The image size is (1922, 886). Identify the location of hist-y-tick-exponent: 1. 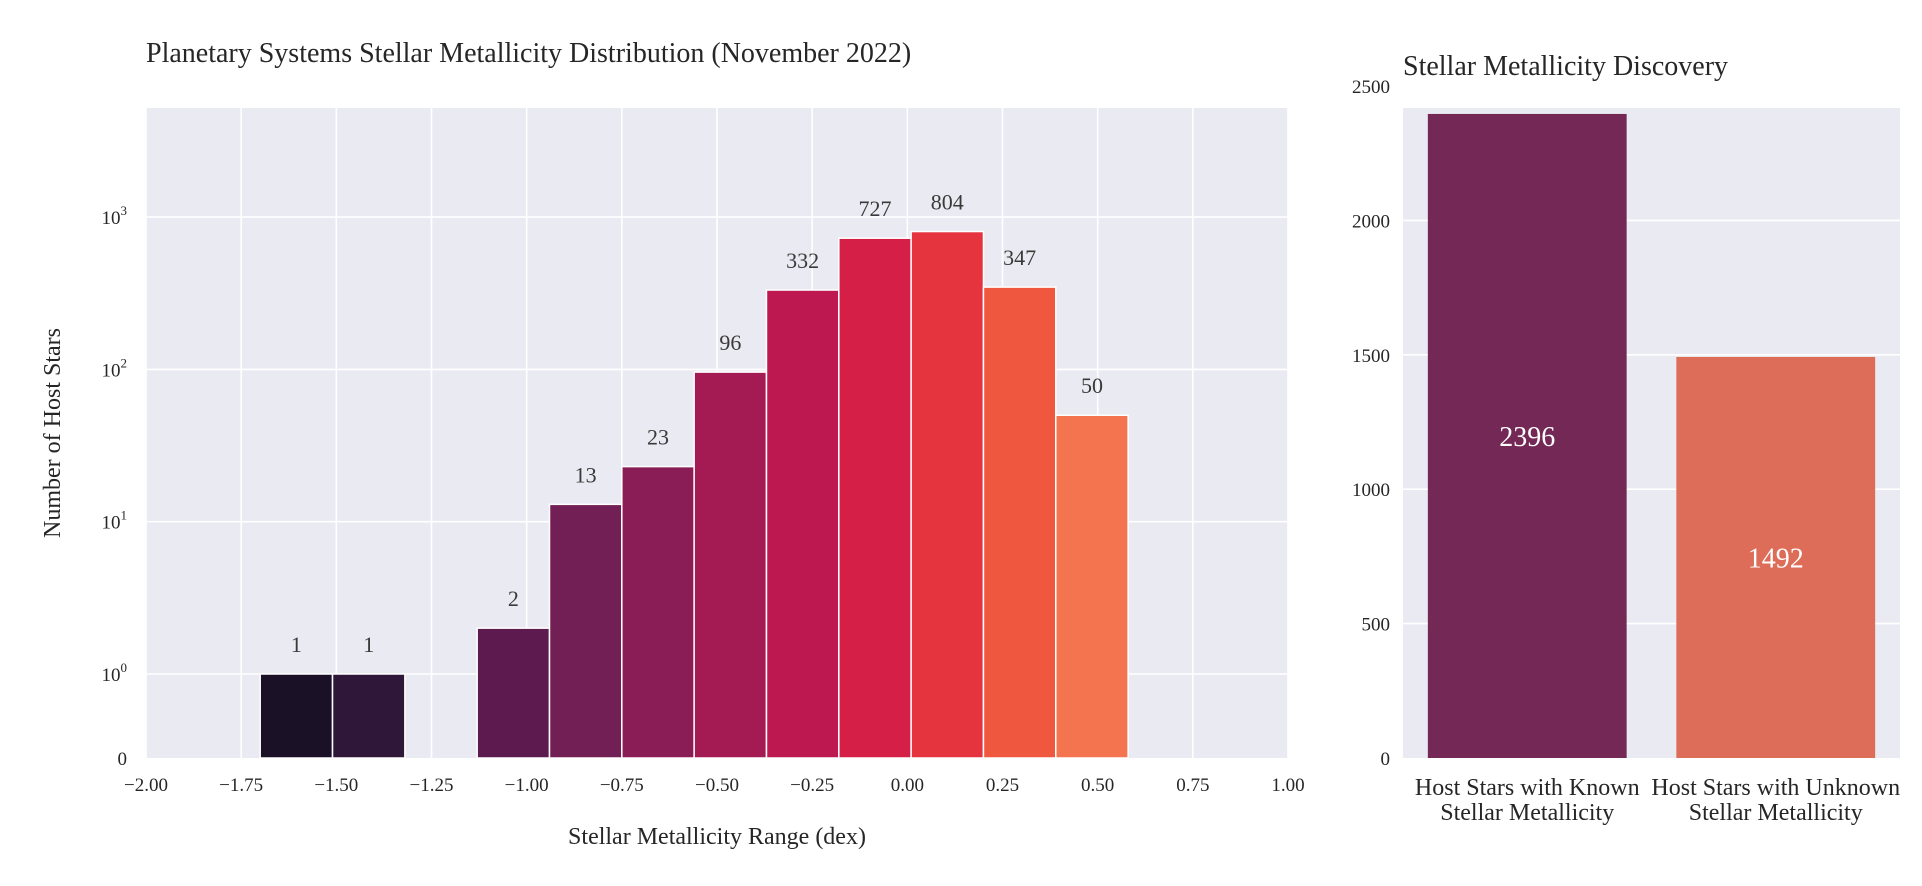
(124, 515).